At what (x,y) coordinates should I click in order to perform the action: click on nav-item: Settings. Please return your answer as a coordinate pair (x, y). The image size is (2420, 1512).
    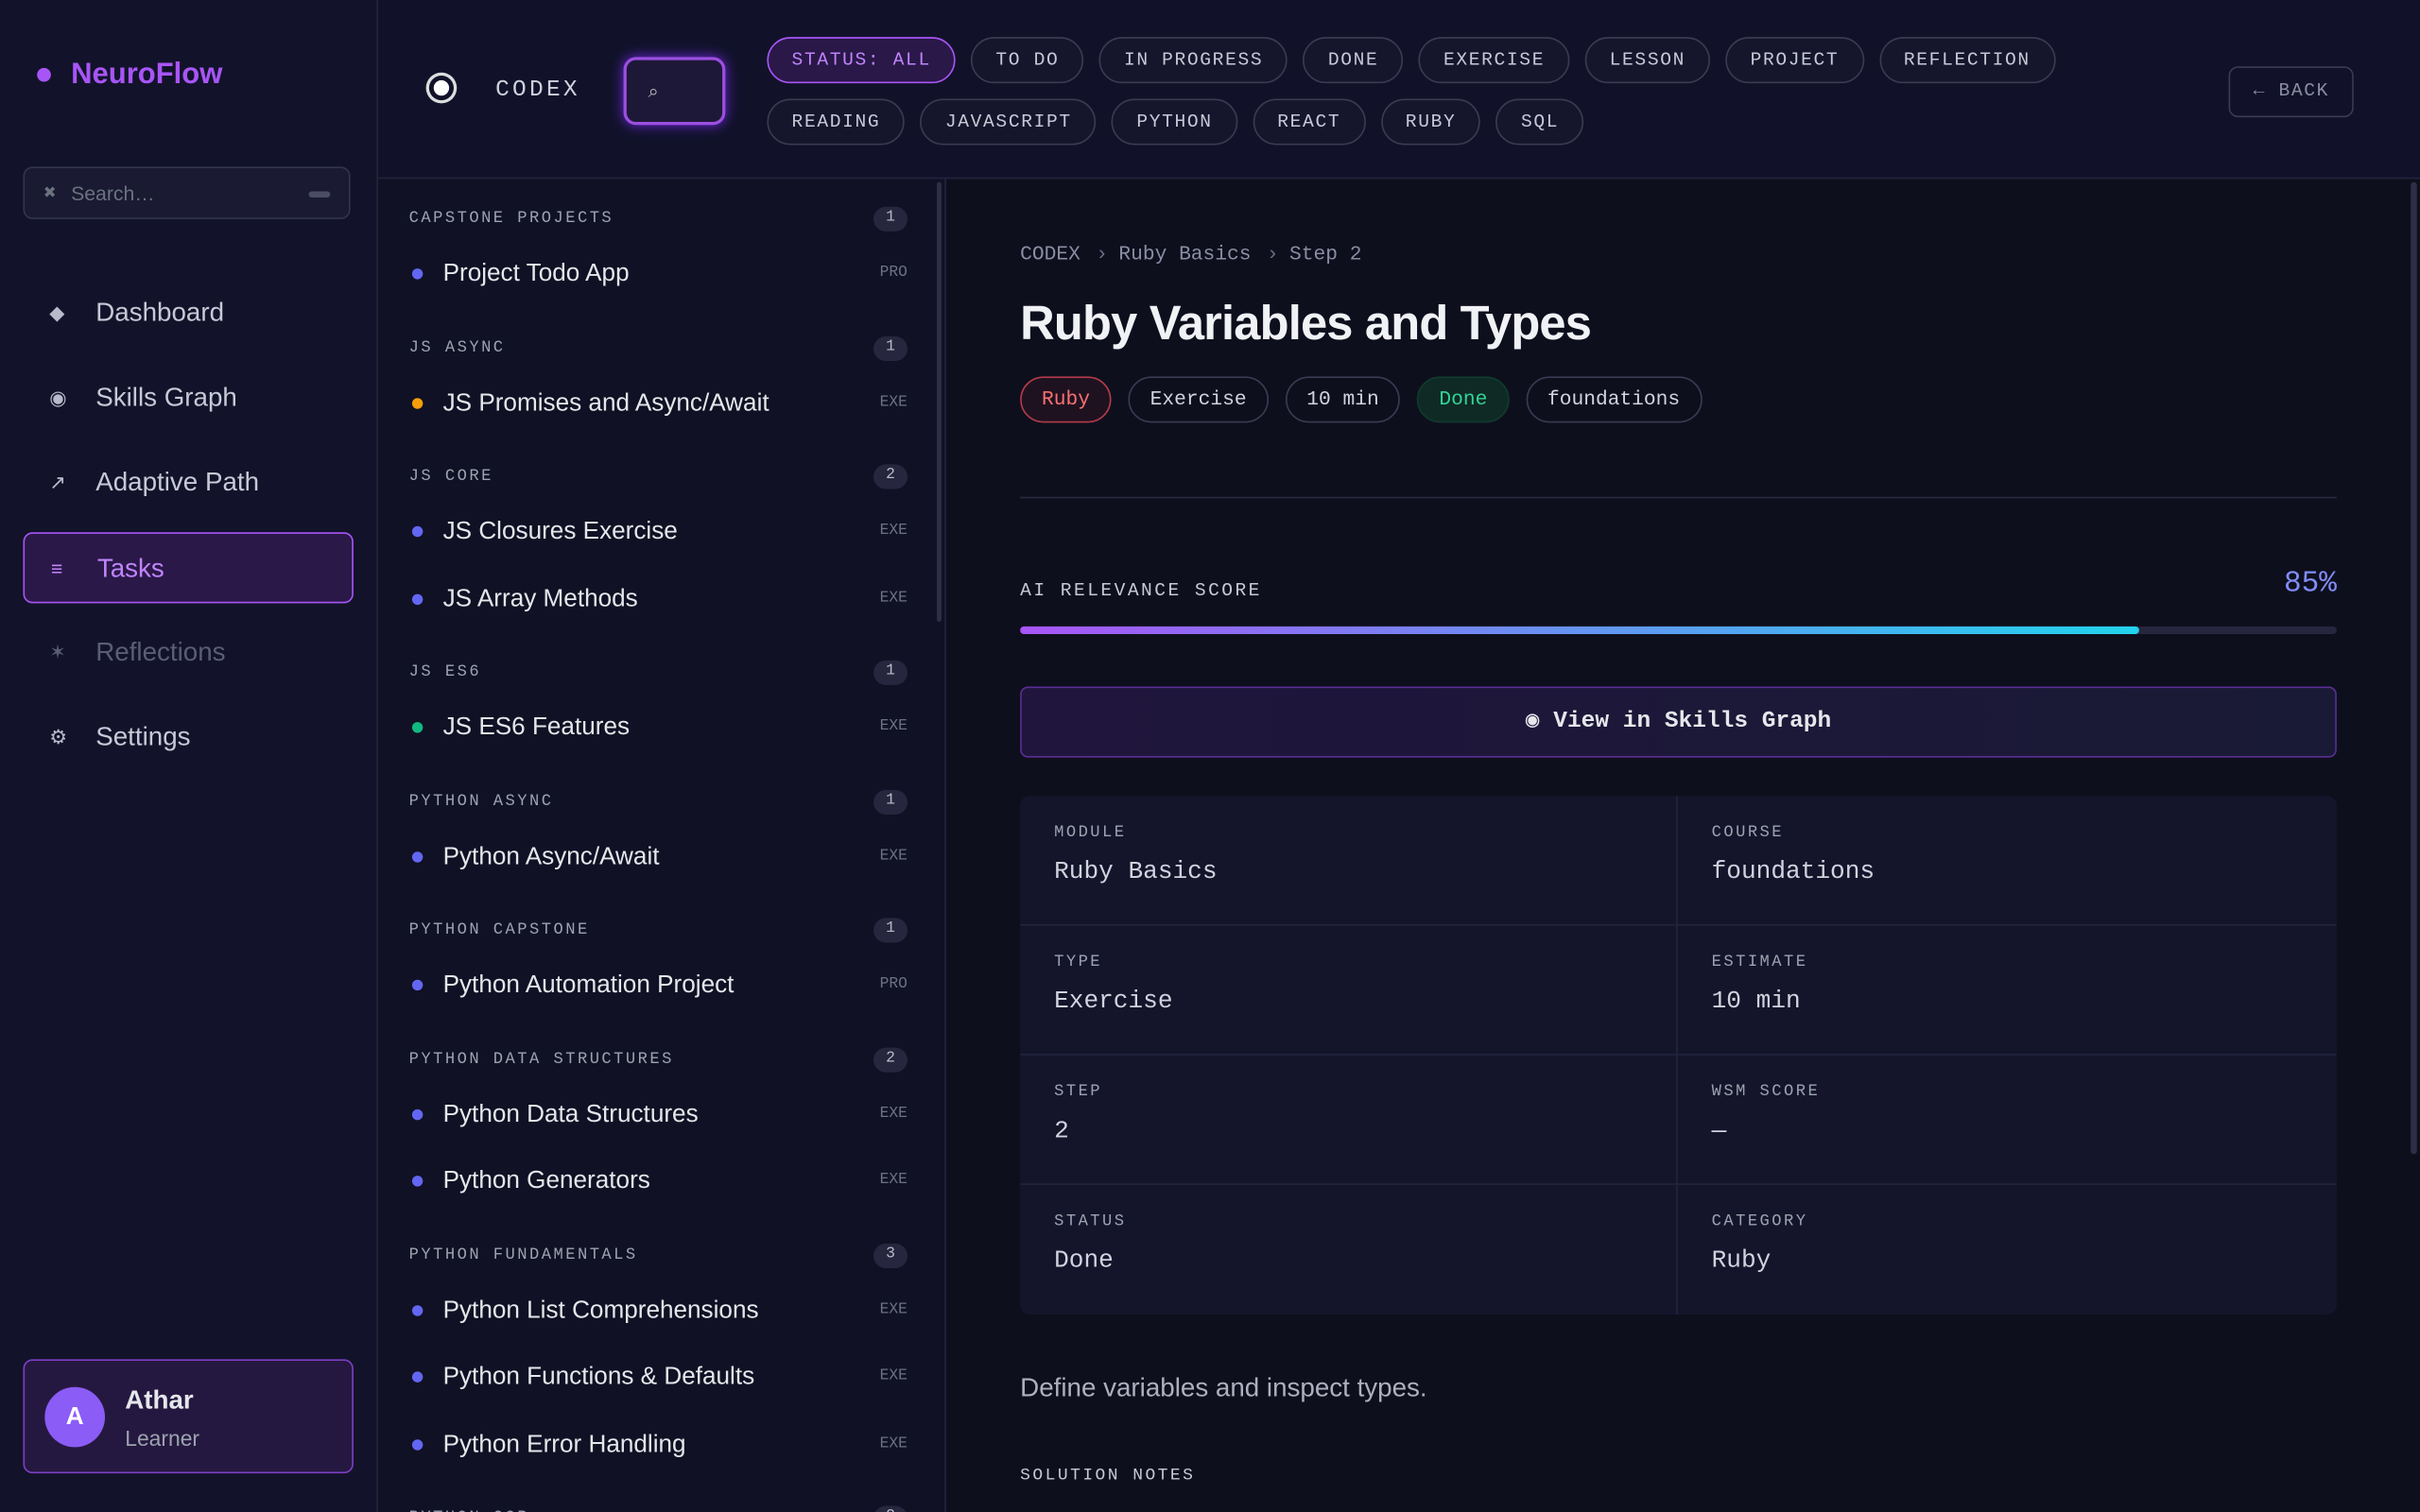
    Looking at the image, I should click on (188, 737).